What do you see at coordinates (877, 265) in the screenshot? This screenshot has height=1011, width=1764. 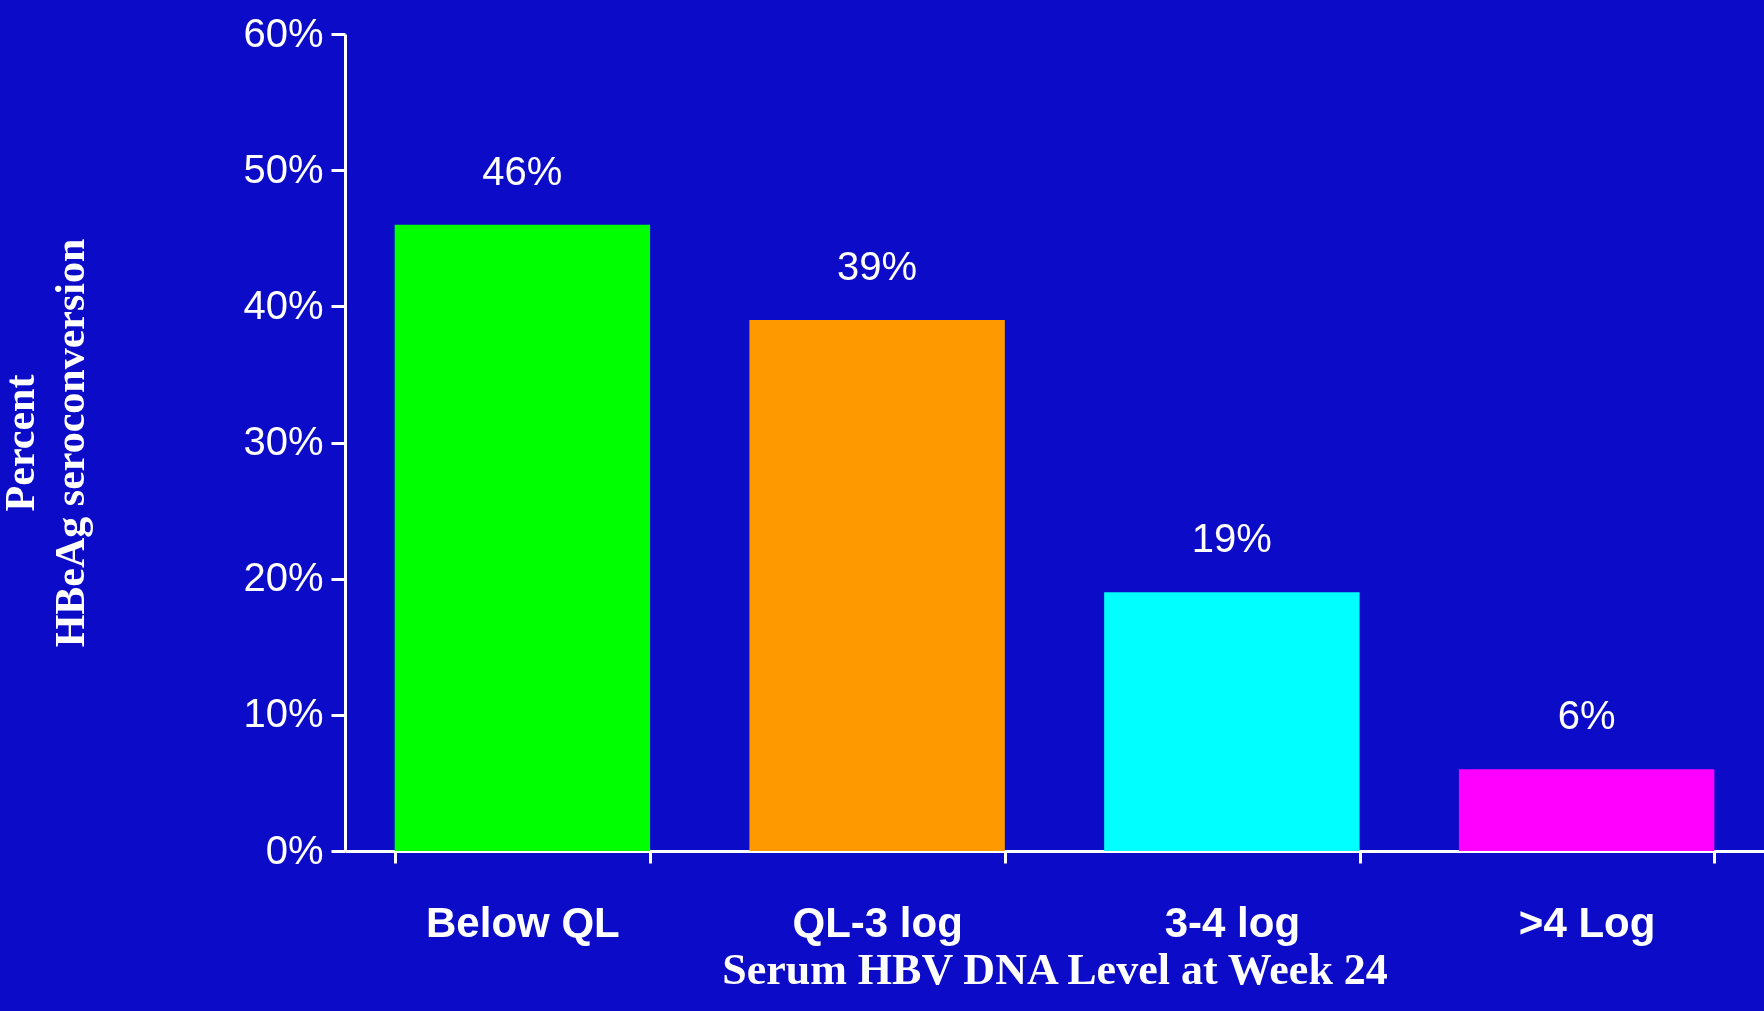 I see `data-label: 39%` at bounding box center [877, 265].